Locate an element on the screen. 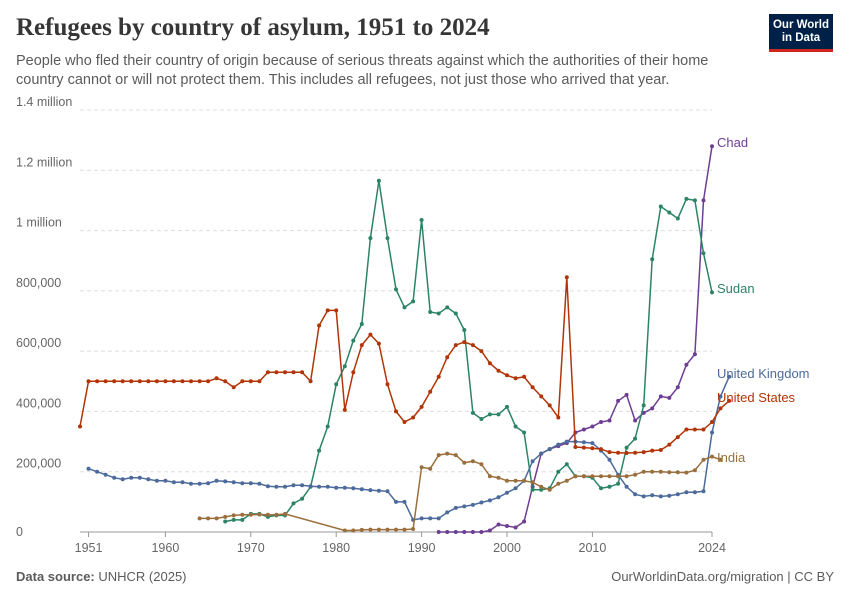 This screenshot has height=600, width=850. series-label-india: India is located at coordinates (731, 457).